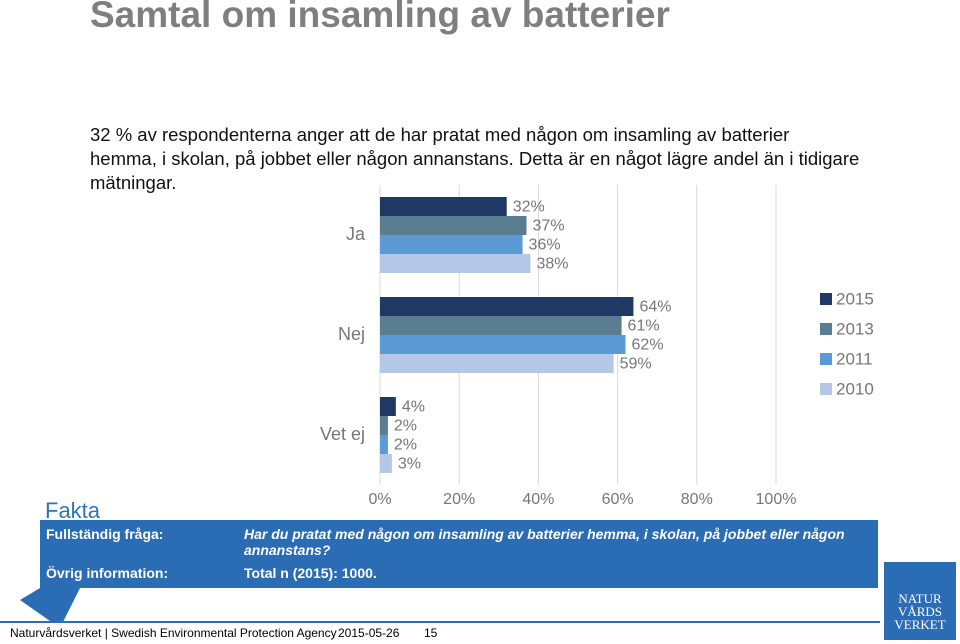 The height and width of the screenshot is (644, 960). I want to click on category-label: Vet ej, so click(342, 434).